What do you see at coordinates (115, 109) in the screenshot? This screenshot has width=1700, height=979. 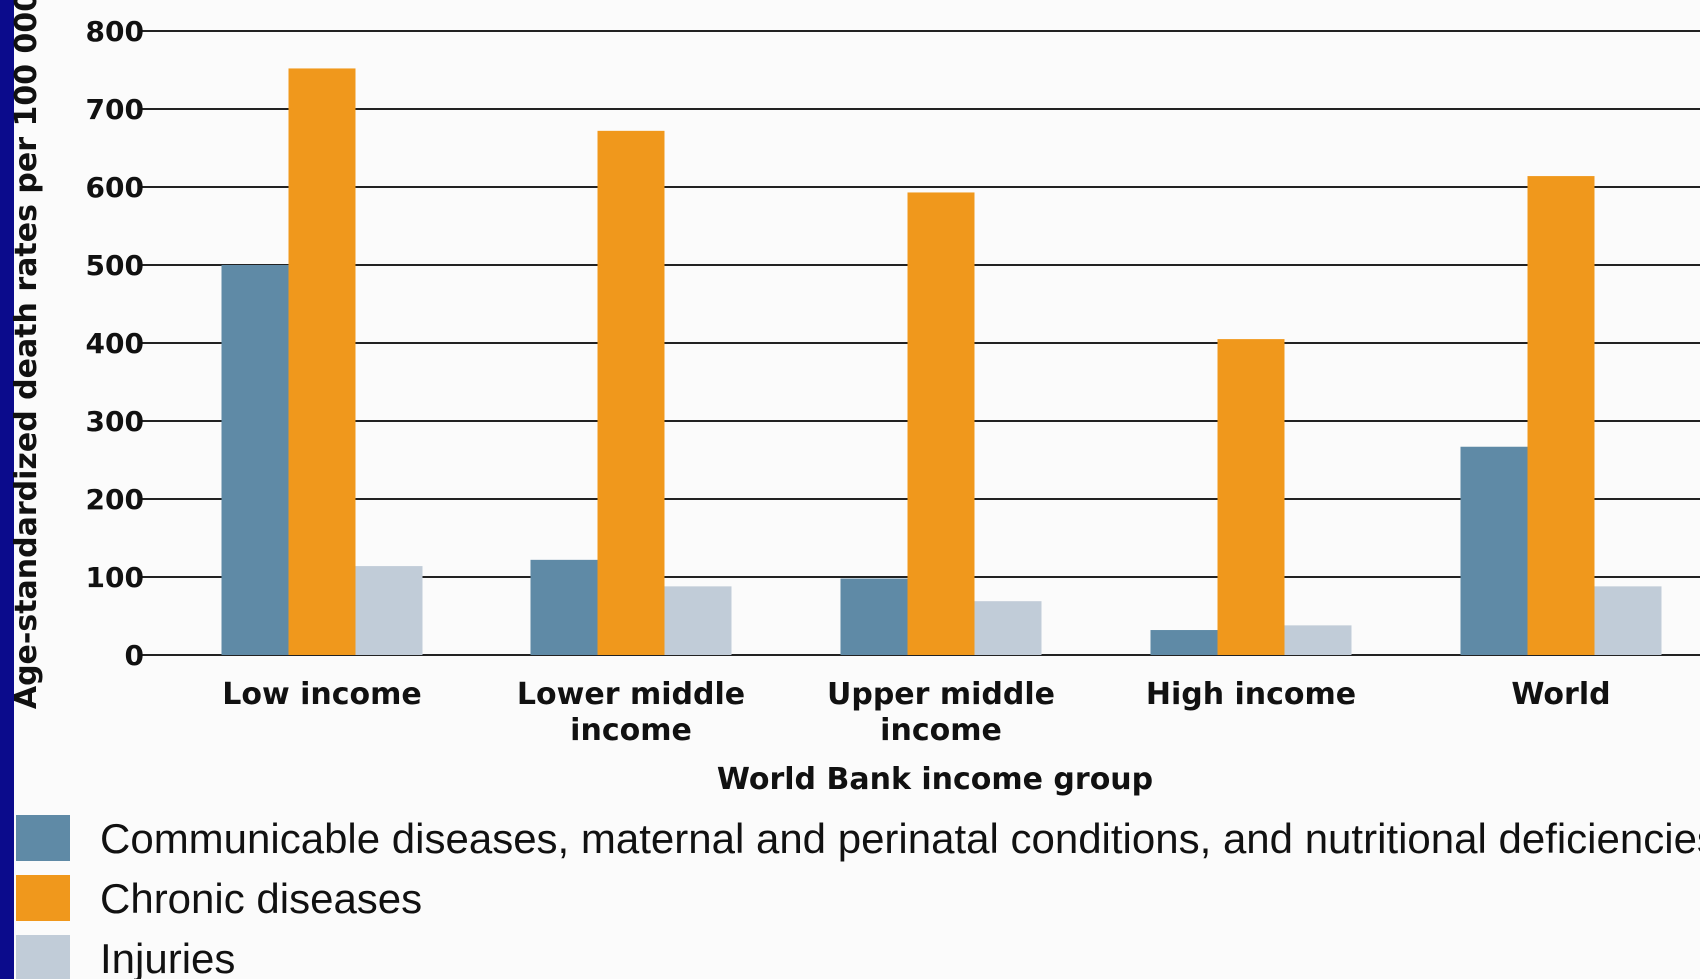 I see `y-tick-label-700: 700` at bounding box center [115, 109].